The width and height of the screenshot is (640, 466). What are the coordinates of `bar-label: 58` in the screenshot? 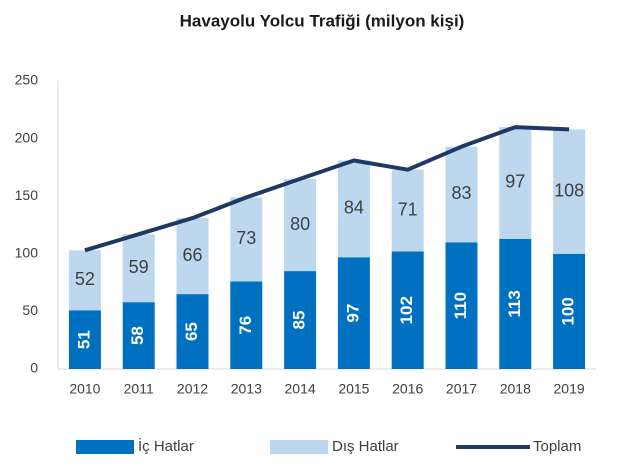 It's located at (137, 335).